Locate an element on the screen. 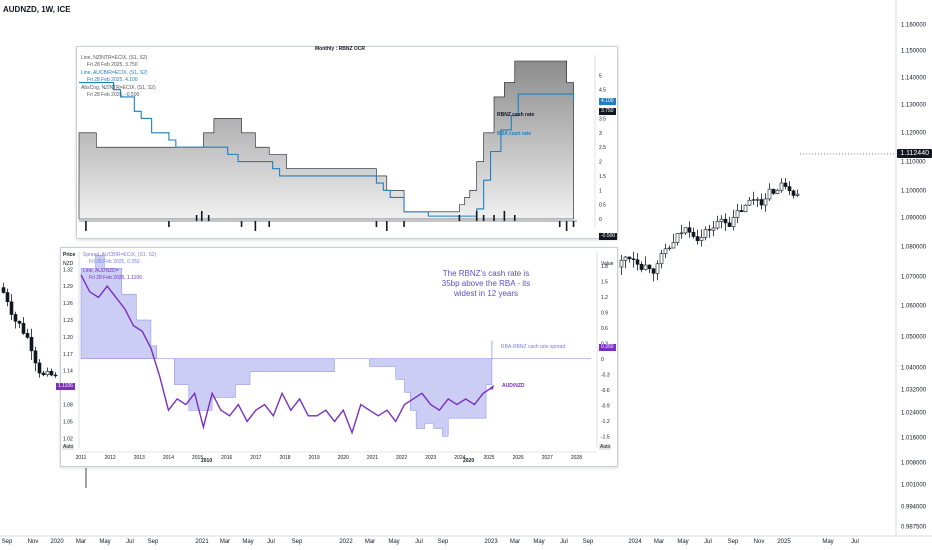 Image resolution: width=932 pixels, height=550 pixels. rba-line is located at coordinates (327, 149).